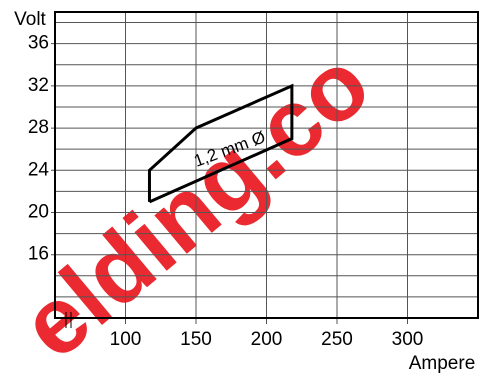 This screenshot has width=483, height=376. What do you see at coordinates (30, 19) in the screenshot?
I see `y-axis-title: Volt` at bounding box center [30, 19].